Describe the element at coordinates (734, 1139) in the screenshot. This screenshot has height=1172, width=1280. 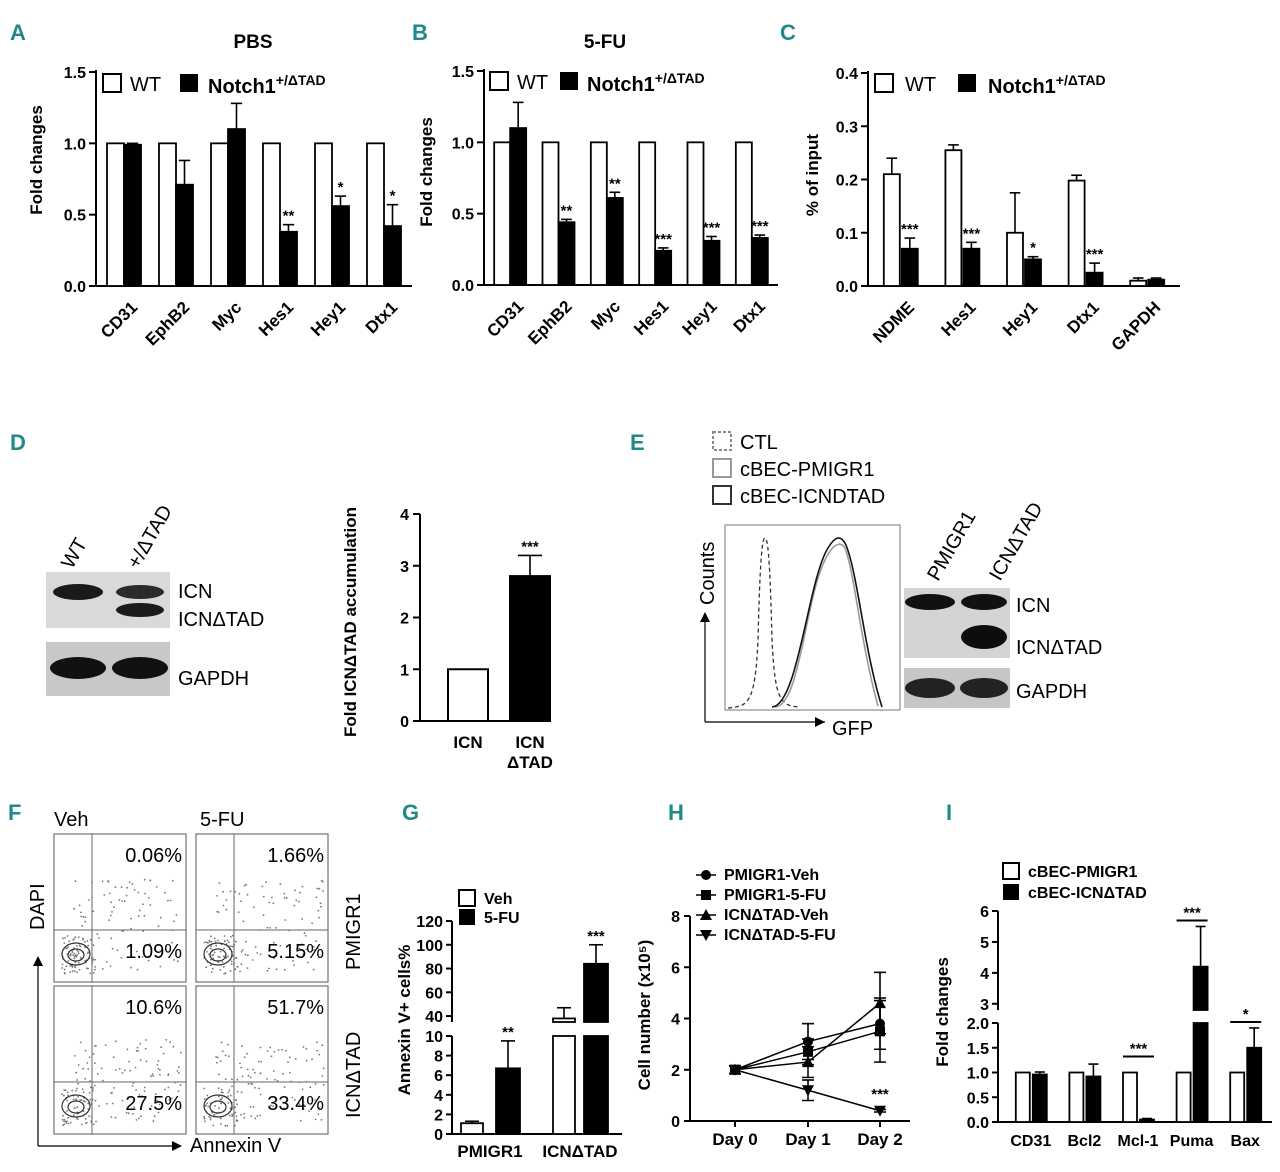
I see `x-tick-label: Day 0` at that location.